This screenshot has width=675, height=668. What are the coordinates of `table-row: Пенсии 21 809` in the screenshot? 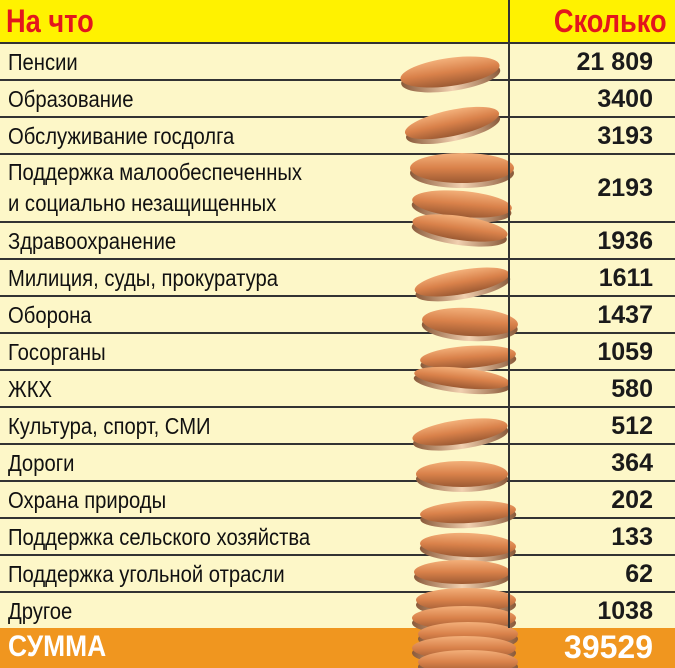 It's located at (337, 62).